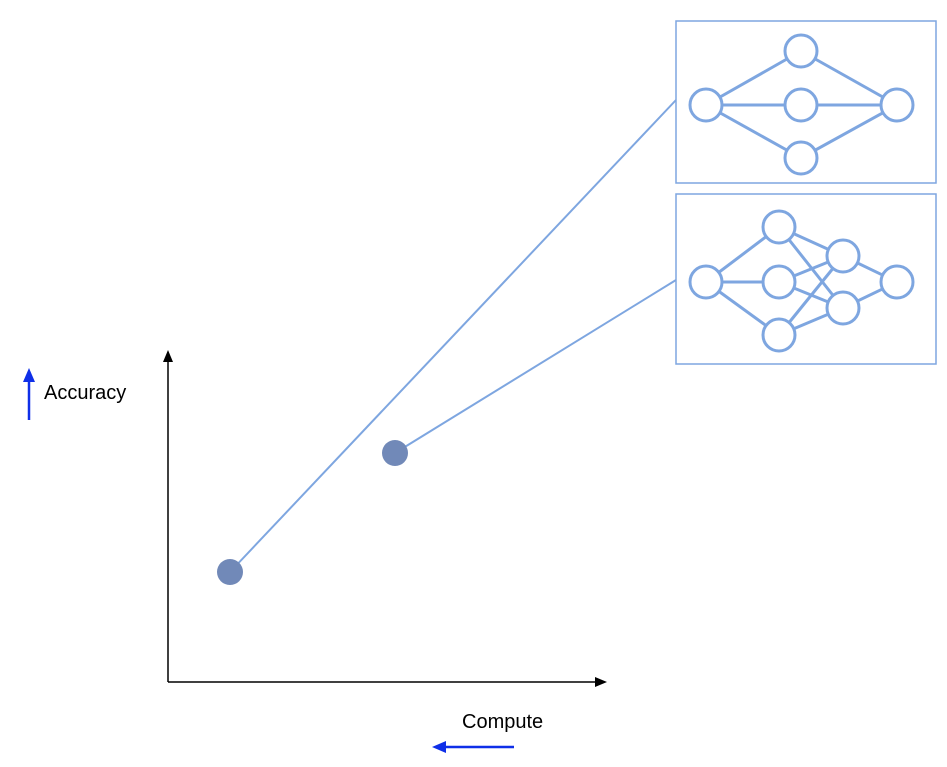 The height and width of the screenshot is (767, 947). Describe the element at coordinates (85, 393) in the screenshot. I see `y-axis-label: Accuracy` at that location.